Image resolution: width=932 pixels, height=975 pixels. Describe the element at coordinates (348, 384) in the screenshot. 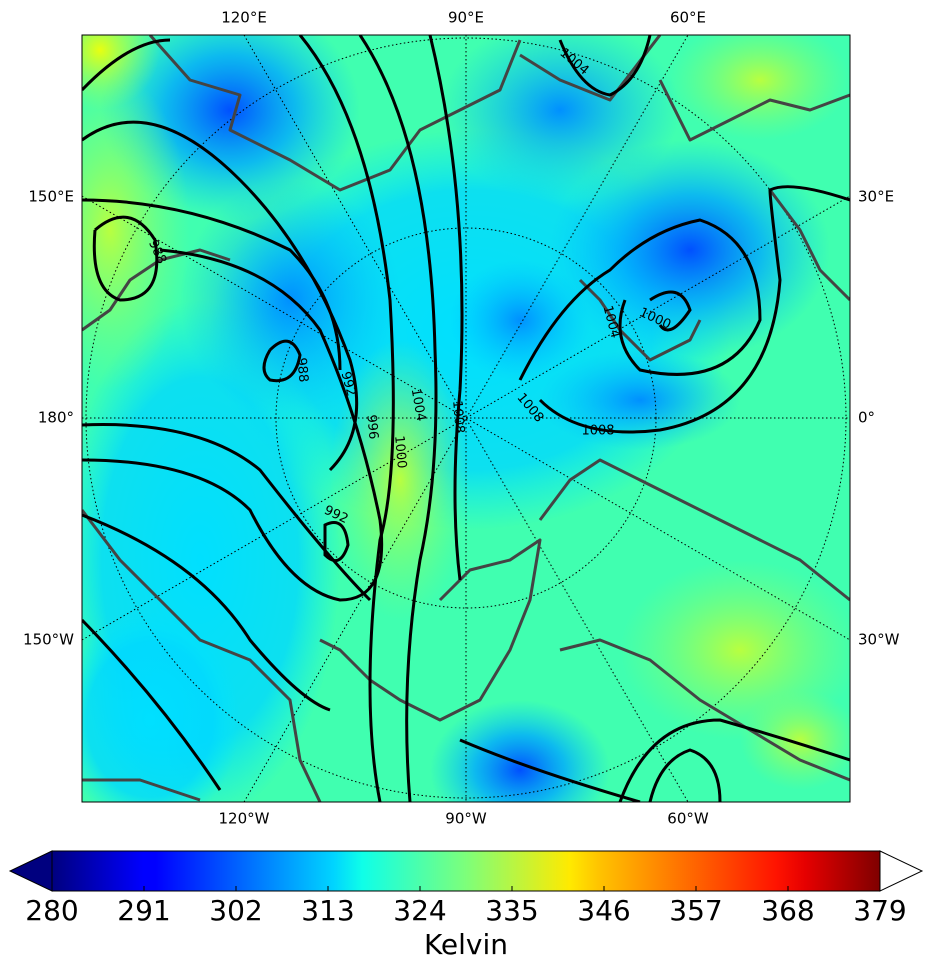

I see `contour-label: 992` at that location.